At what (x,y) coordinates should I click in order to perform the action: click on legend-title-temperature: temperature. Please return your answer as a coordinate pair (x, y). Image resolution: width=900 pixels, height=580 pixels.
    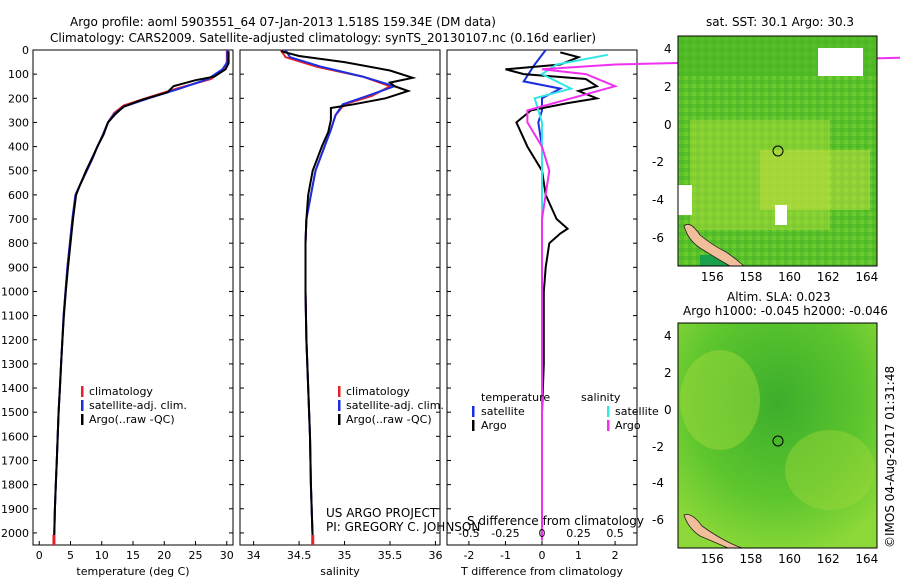
    Looking at the image, I should click on (515, 397).